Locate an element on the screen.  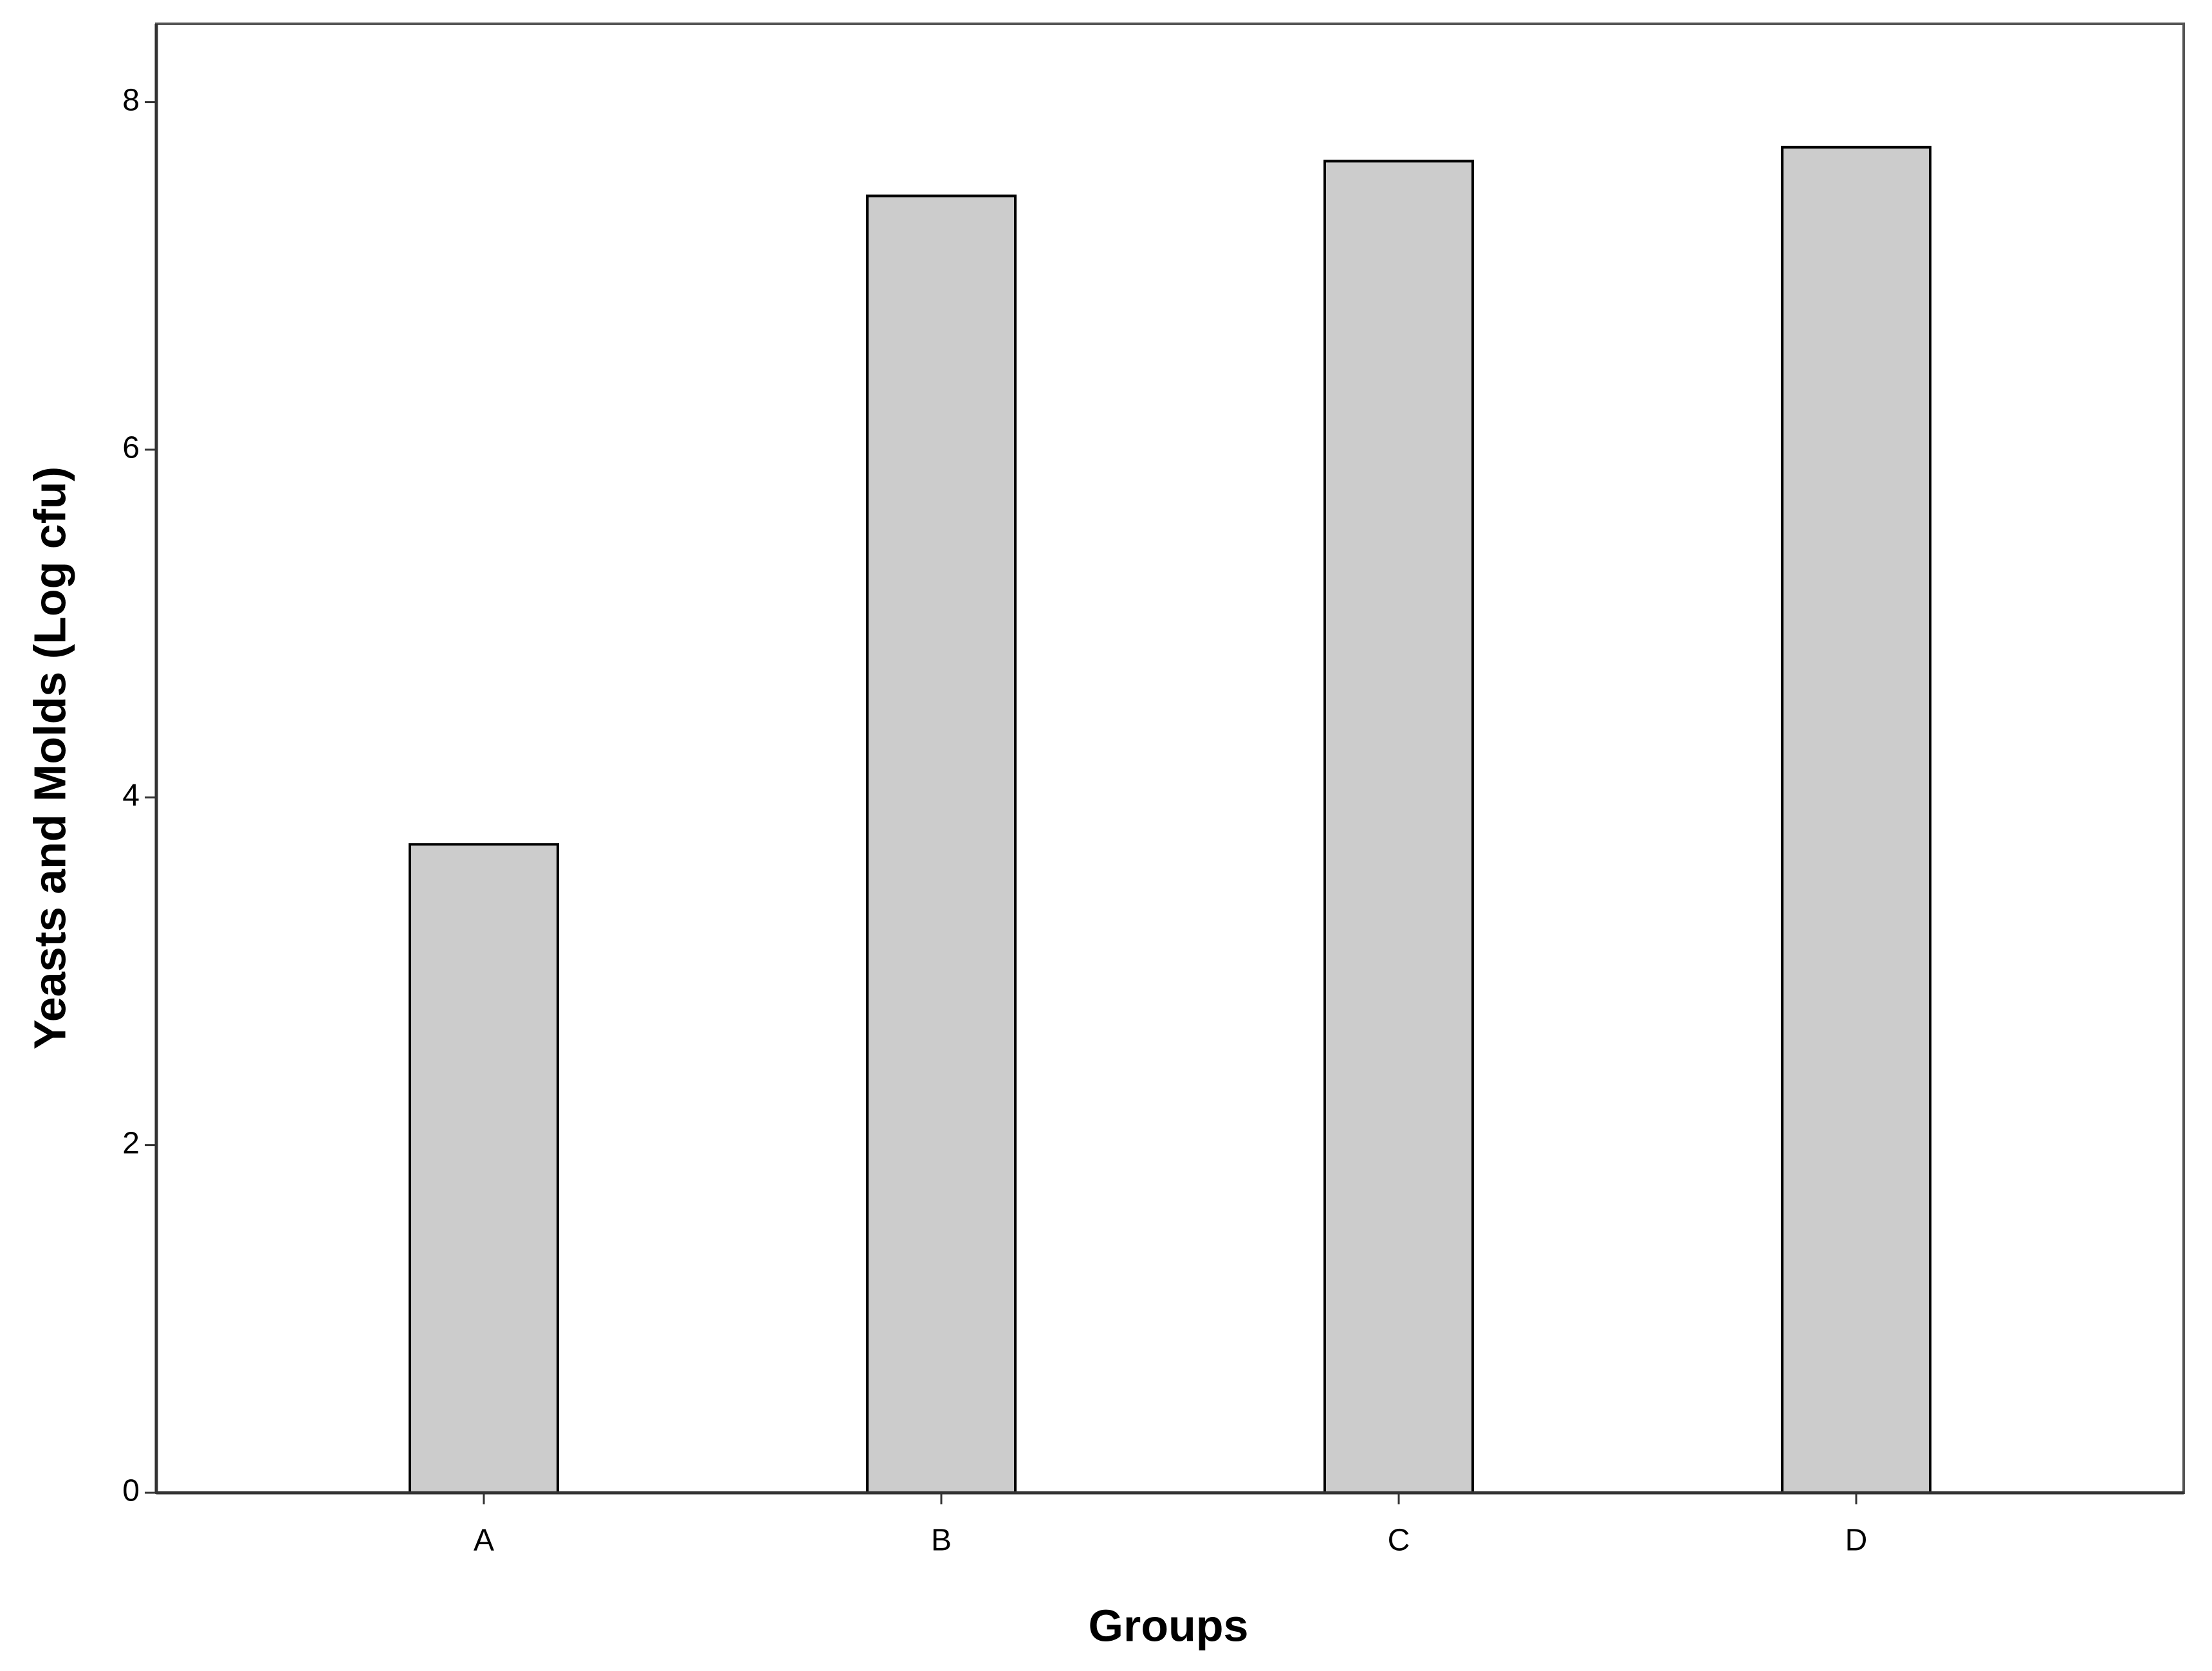
x-tick-label: D is located at coordinates (1856, 1541).